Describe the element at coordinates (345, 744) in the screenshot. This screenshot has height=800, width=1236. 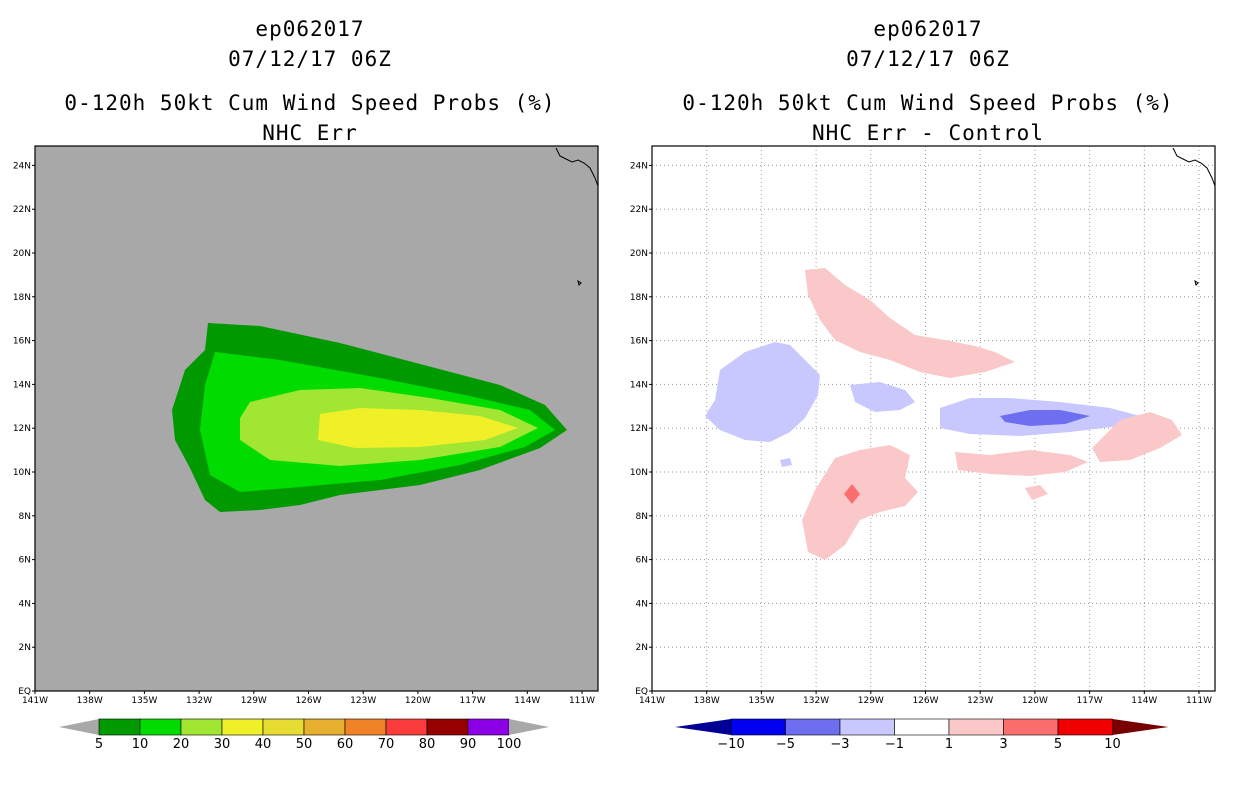
I see `colorbar-label: 60` at that location.